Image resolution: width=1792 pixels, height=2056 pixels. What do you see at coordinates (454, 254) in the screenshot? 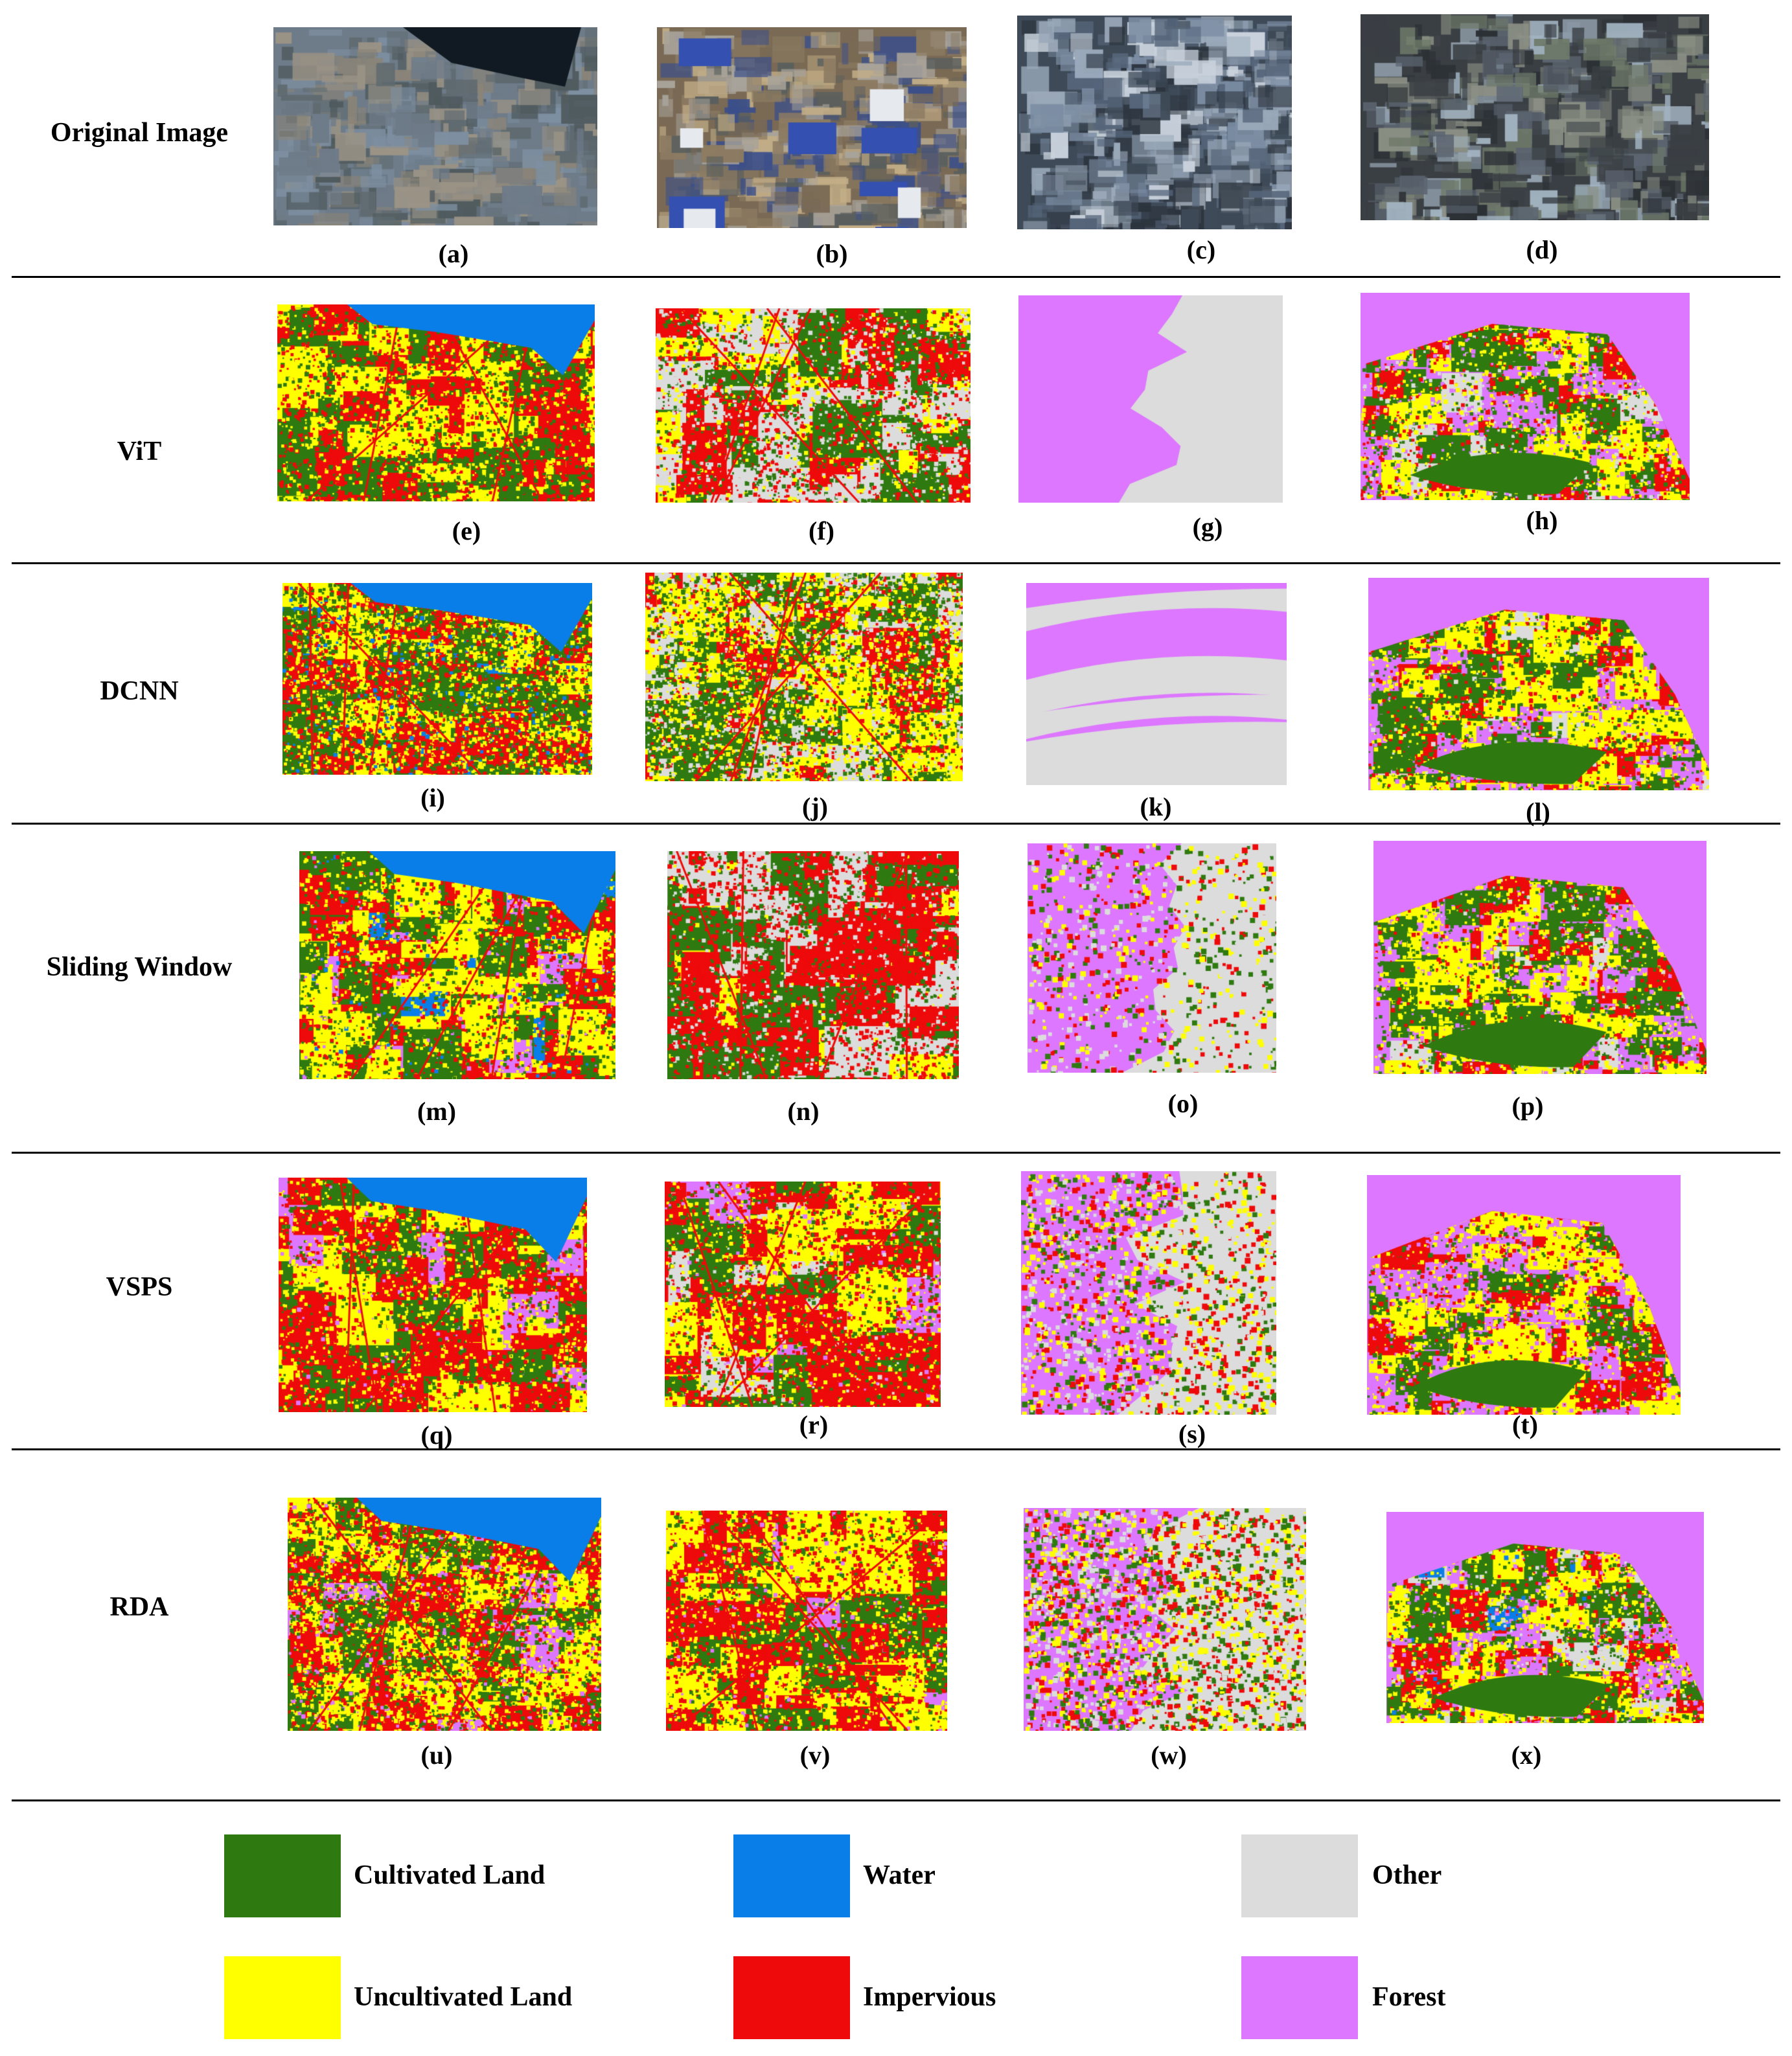
I see `caption-a: (a)` at bounding box center [454, 254].